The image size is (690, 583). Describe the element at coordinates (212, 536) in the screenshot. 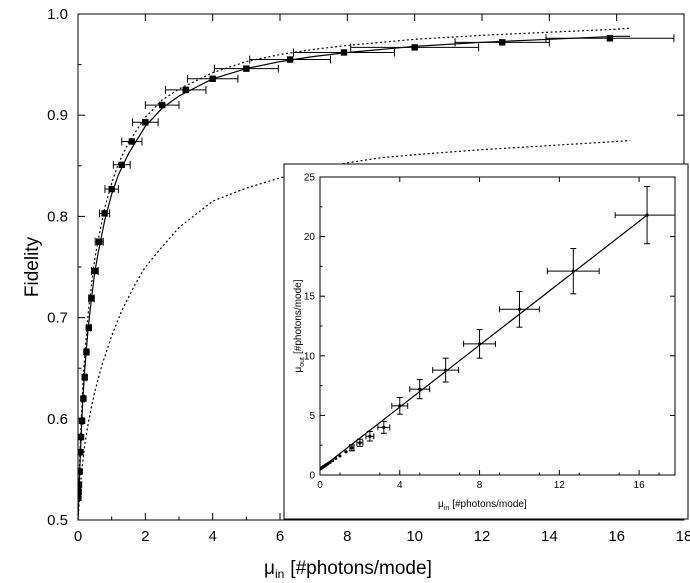

I see `main-x-tick-label: 4` at that location.